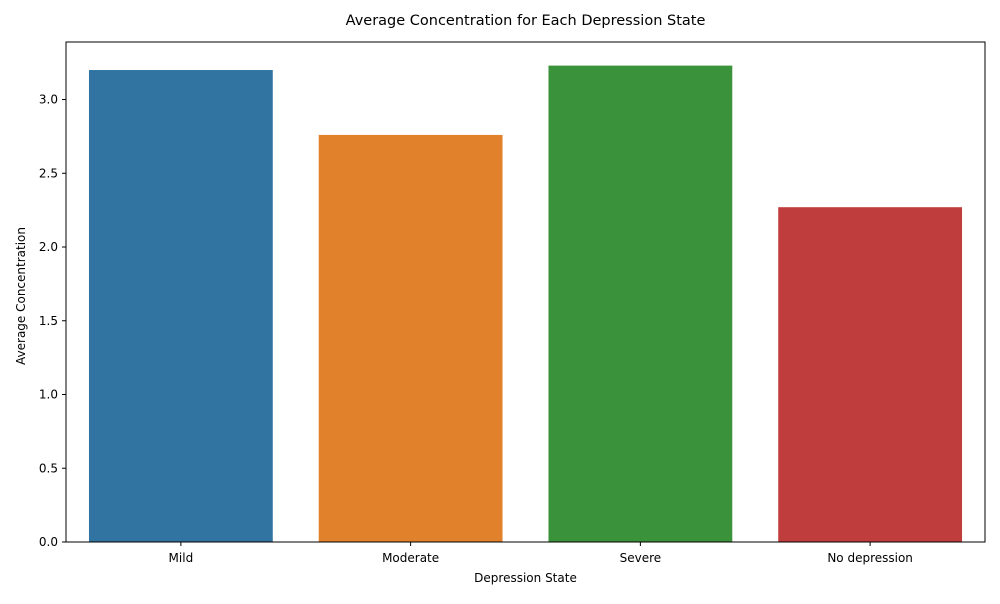 The image size is (1000, 604). Describe the element at coordinates (870, 374) in the screenshot. I see `bar-no-depression` at that location.